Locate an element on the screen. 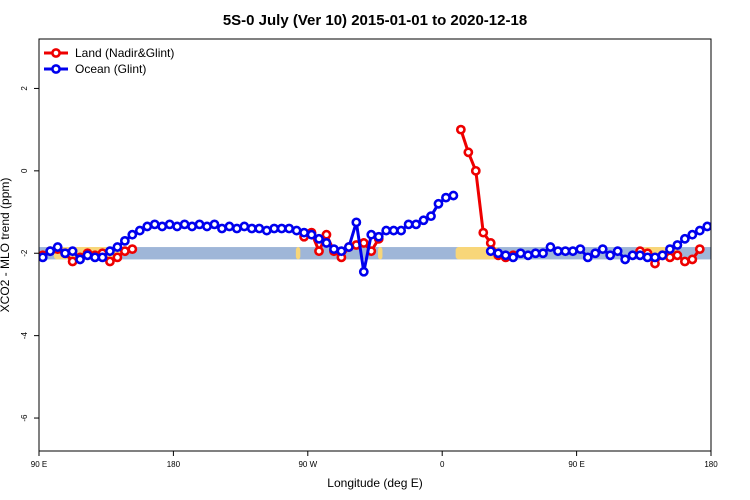  y-tick-label: -2 is located at coordinates (24, 253).